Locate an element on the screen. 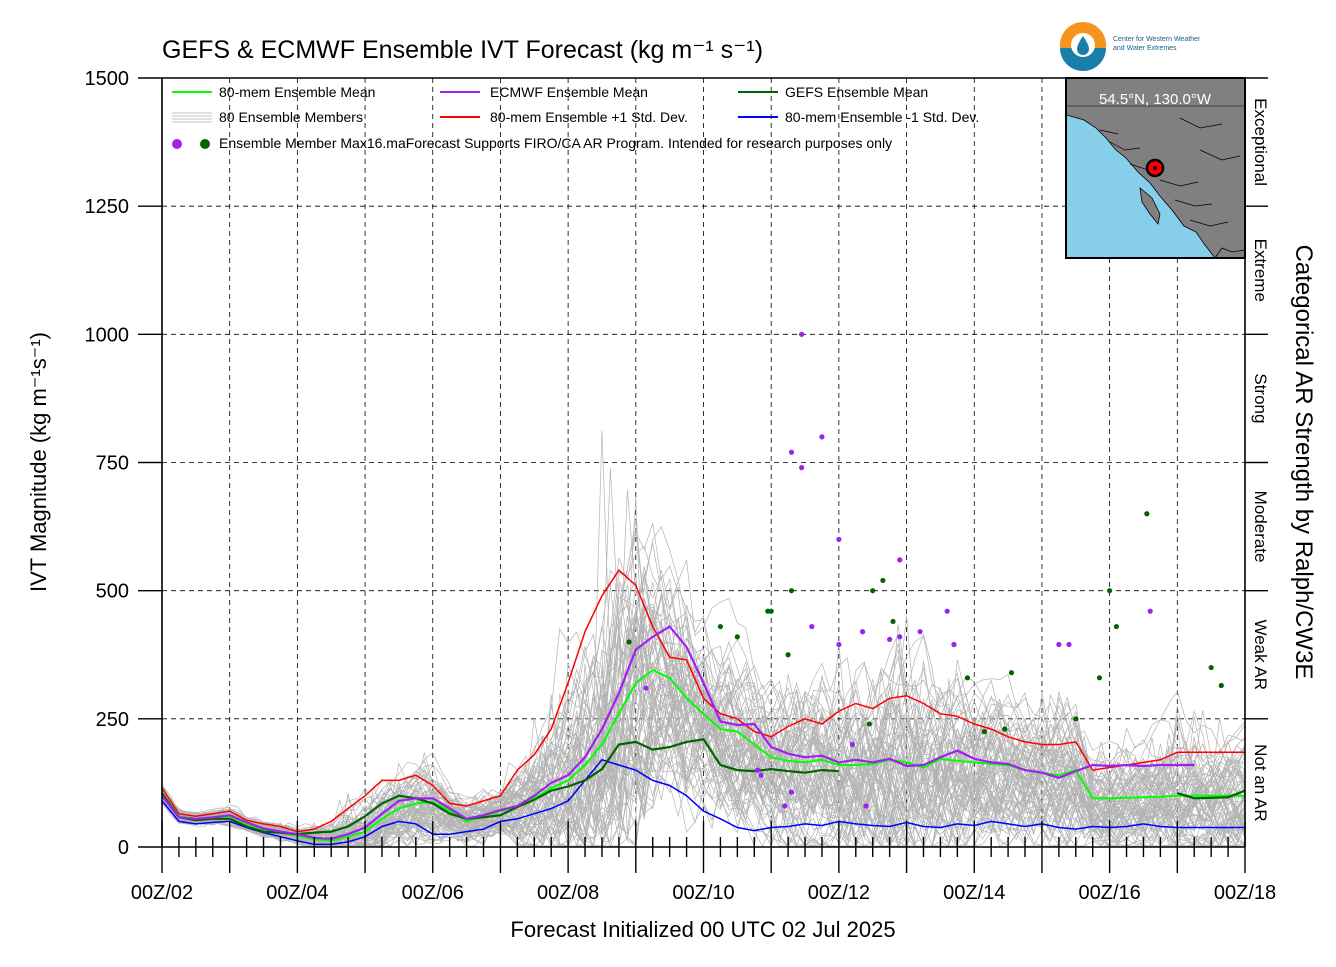 The image size is (1336, 967). y-tick-label-1250: 1250 is located at coordinates (107, 207).